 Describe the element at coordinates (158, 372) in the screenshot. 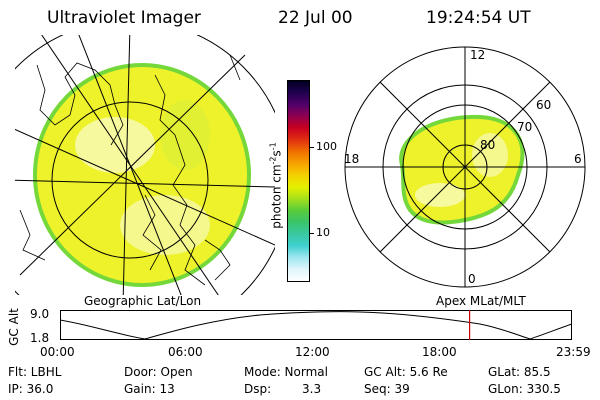

I see `door-info: Door: Open` at that location.